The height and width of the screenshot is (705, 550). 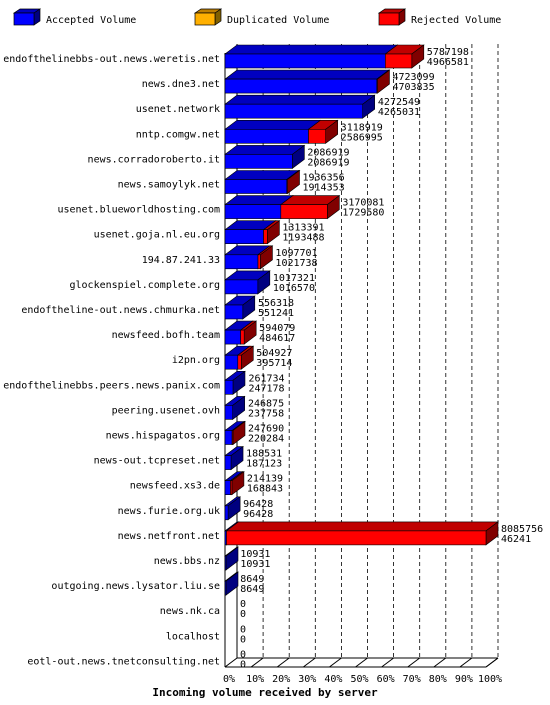 What do you see at coordinates (166, 410) in the screenshot?
I see `server-label: peering.usenet.ovh` at bounding box center [166, 410].